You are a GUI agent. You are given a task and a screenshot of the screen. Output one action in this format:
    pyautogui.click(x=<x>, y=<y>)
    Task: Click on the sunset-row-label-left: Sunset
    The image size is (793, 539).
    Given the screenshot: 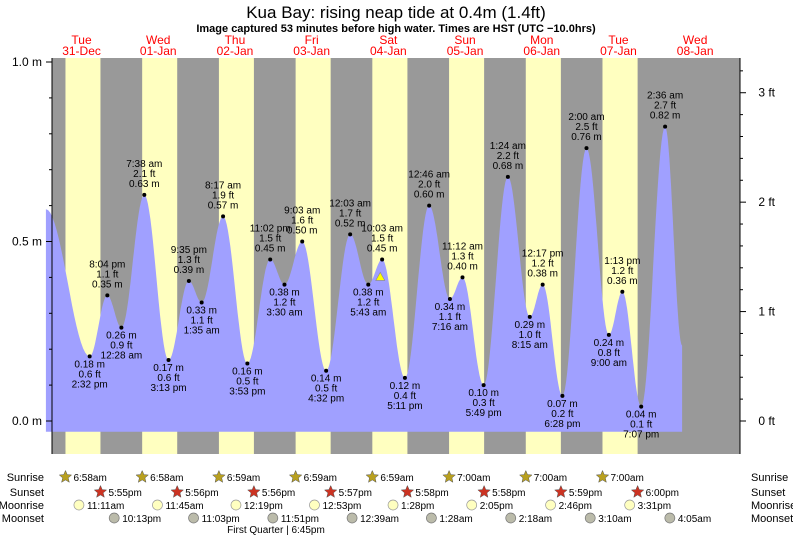 What is the action you would take?
    pyautogui.click(x=27, y=493)
    